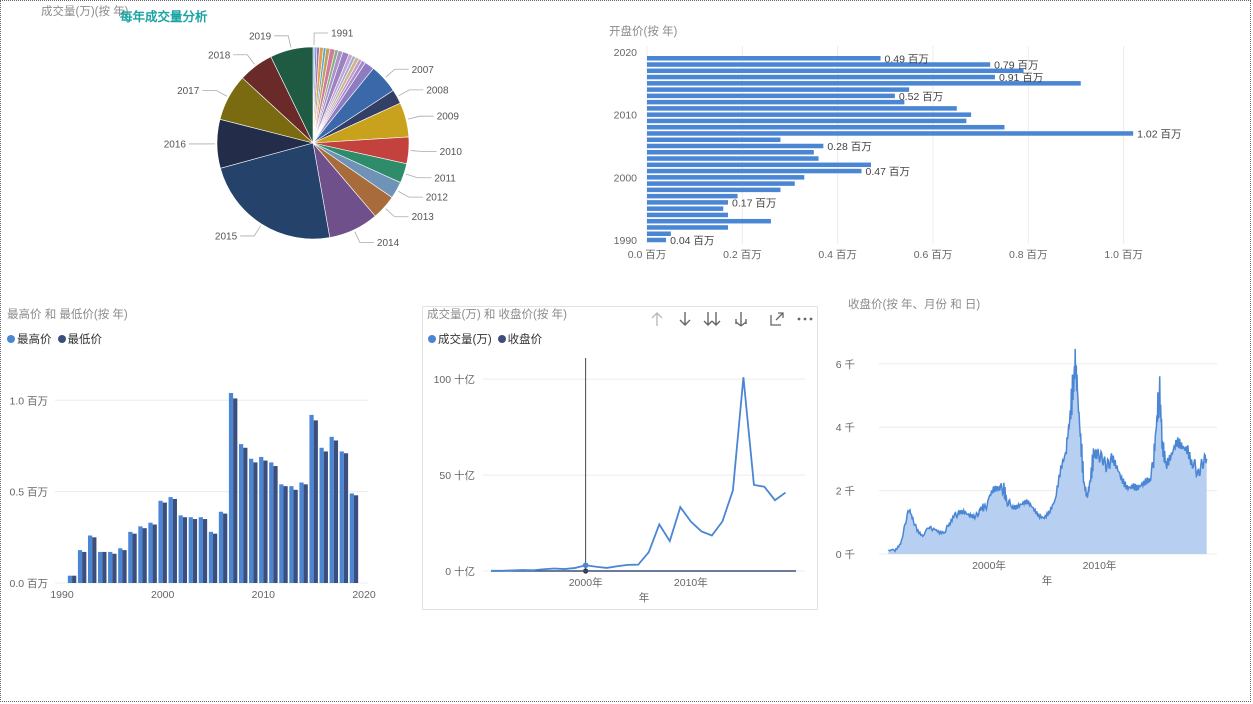 The image size is (1253, 704). I want to click on column-low-2017, so click(336, 511).